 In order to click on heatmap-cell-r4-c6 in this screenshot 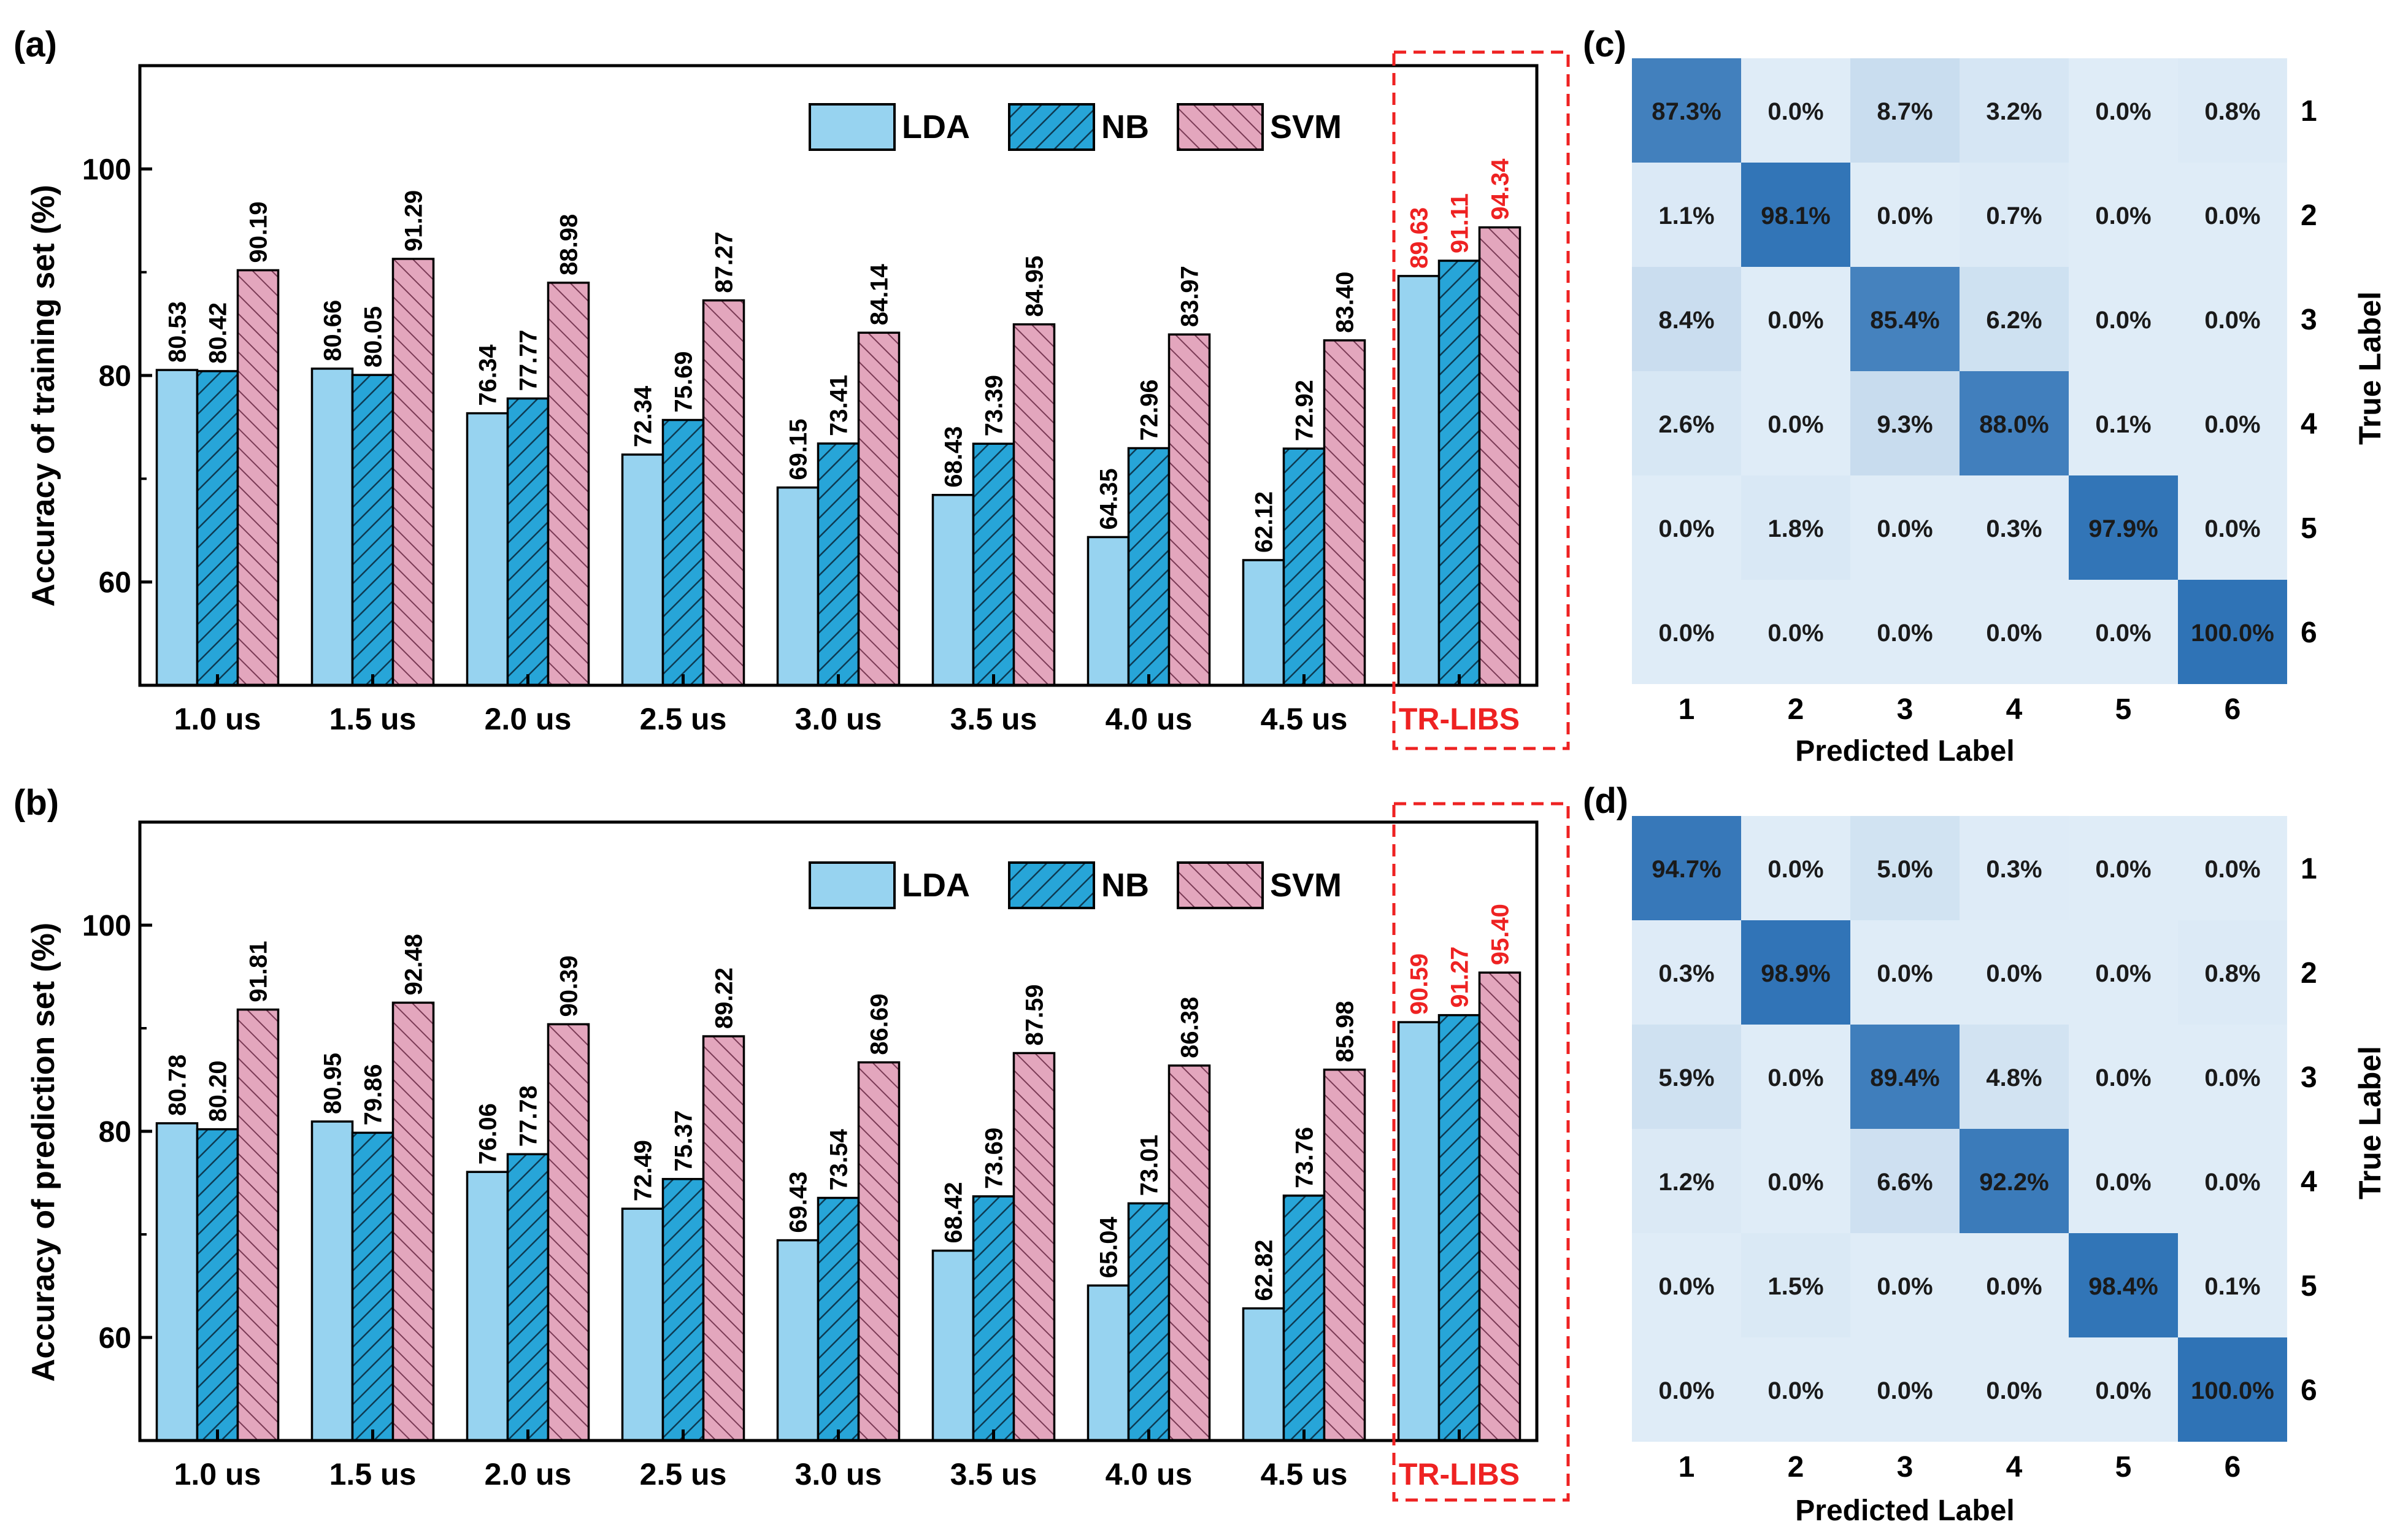, I will do `click(2233, 423)`.